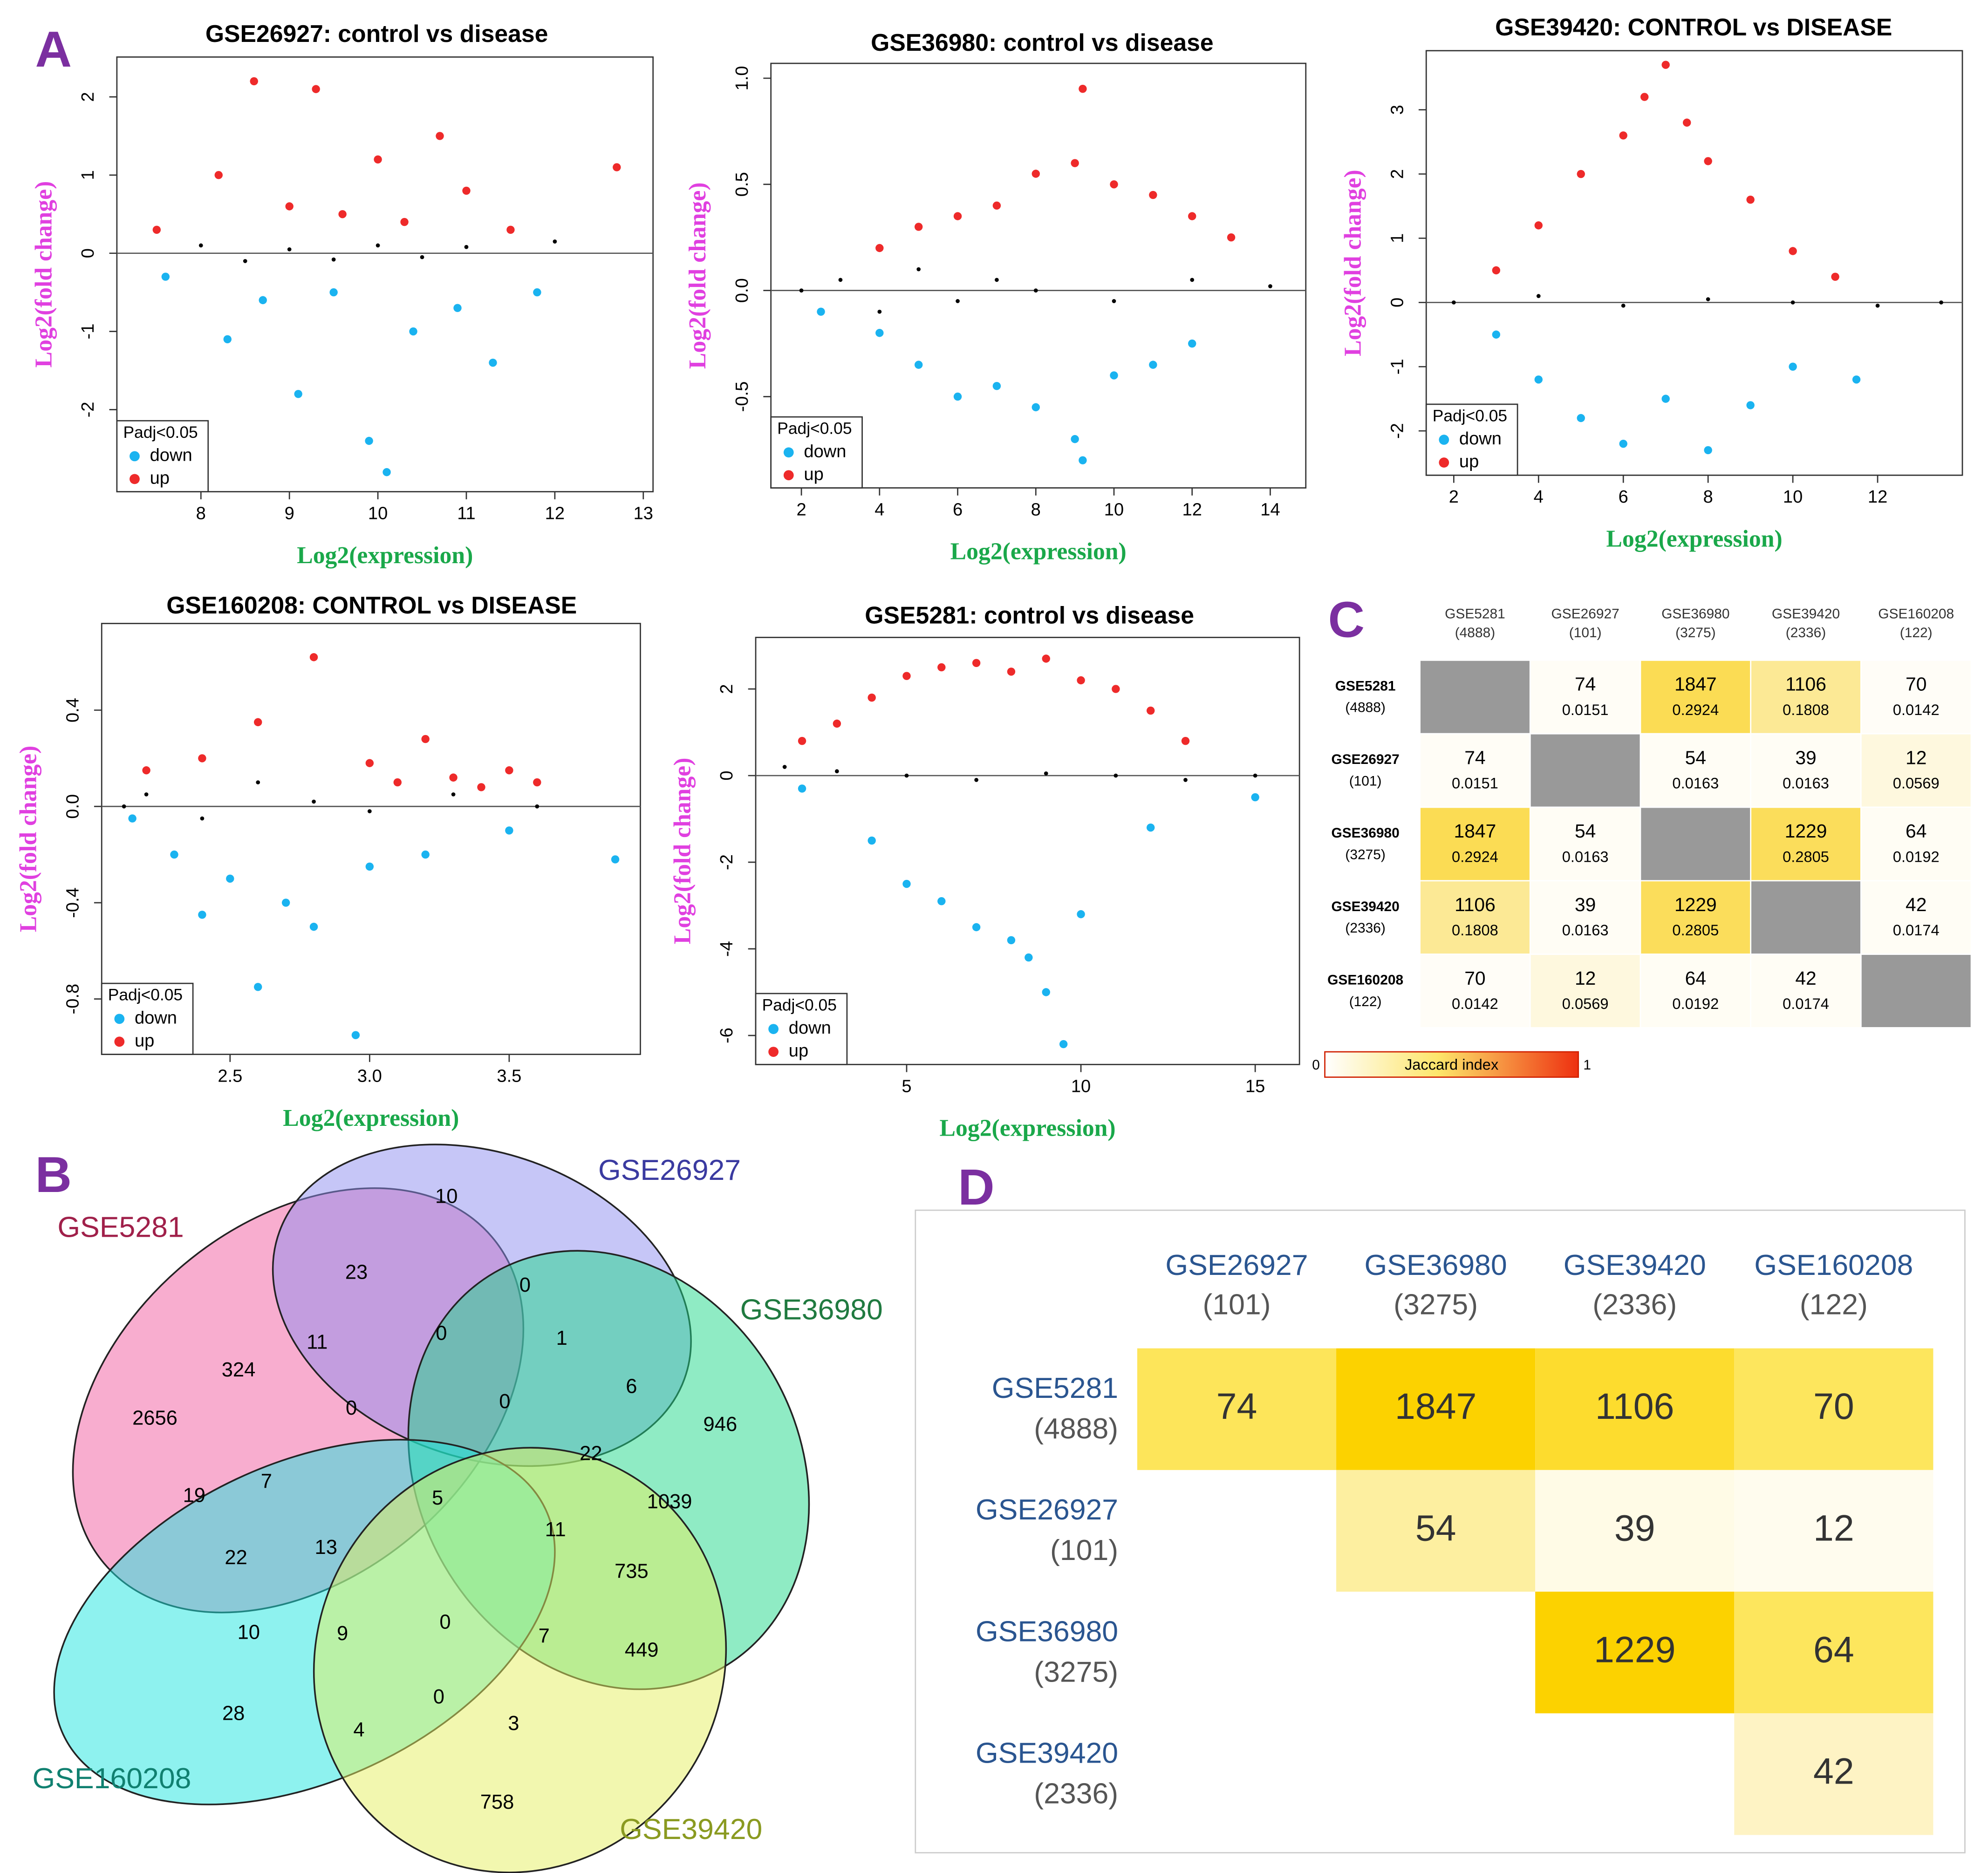 Image resolution: width=1988 pixels, height=1873 pixels. Describe the element at coordinates (1475, 857) in the screenshot. I see `cell-jaccard: 0.2924` at that location.